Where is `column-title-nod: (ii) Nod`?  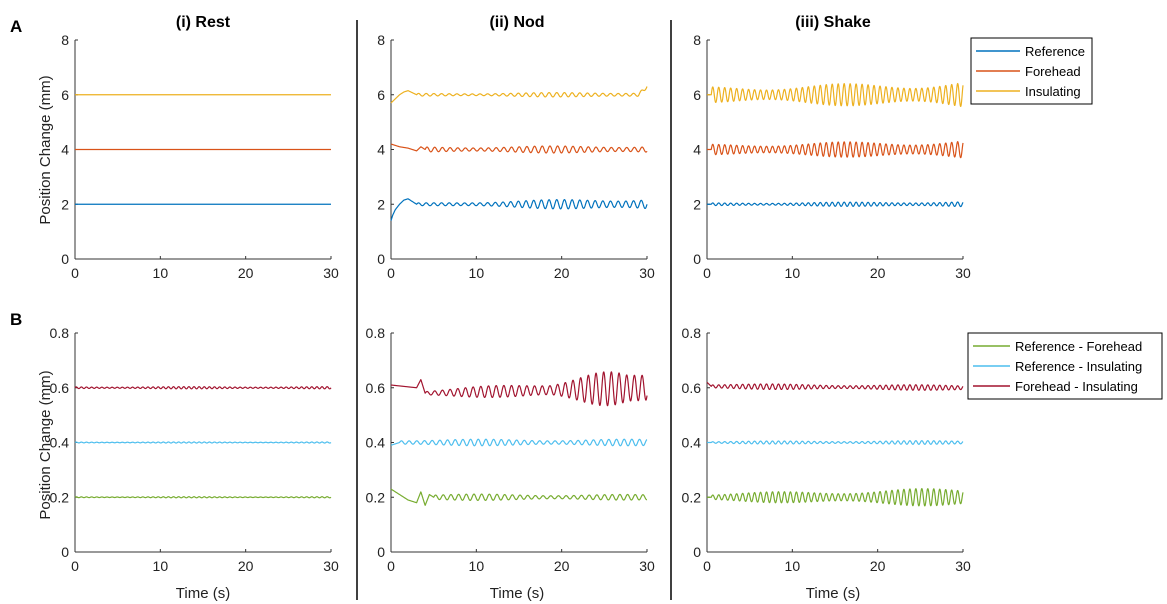 column-title-nod: (ii) Nod is located at coordinates (516, 22).